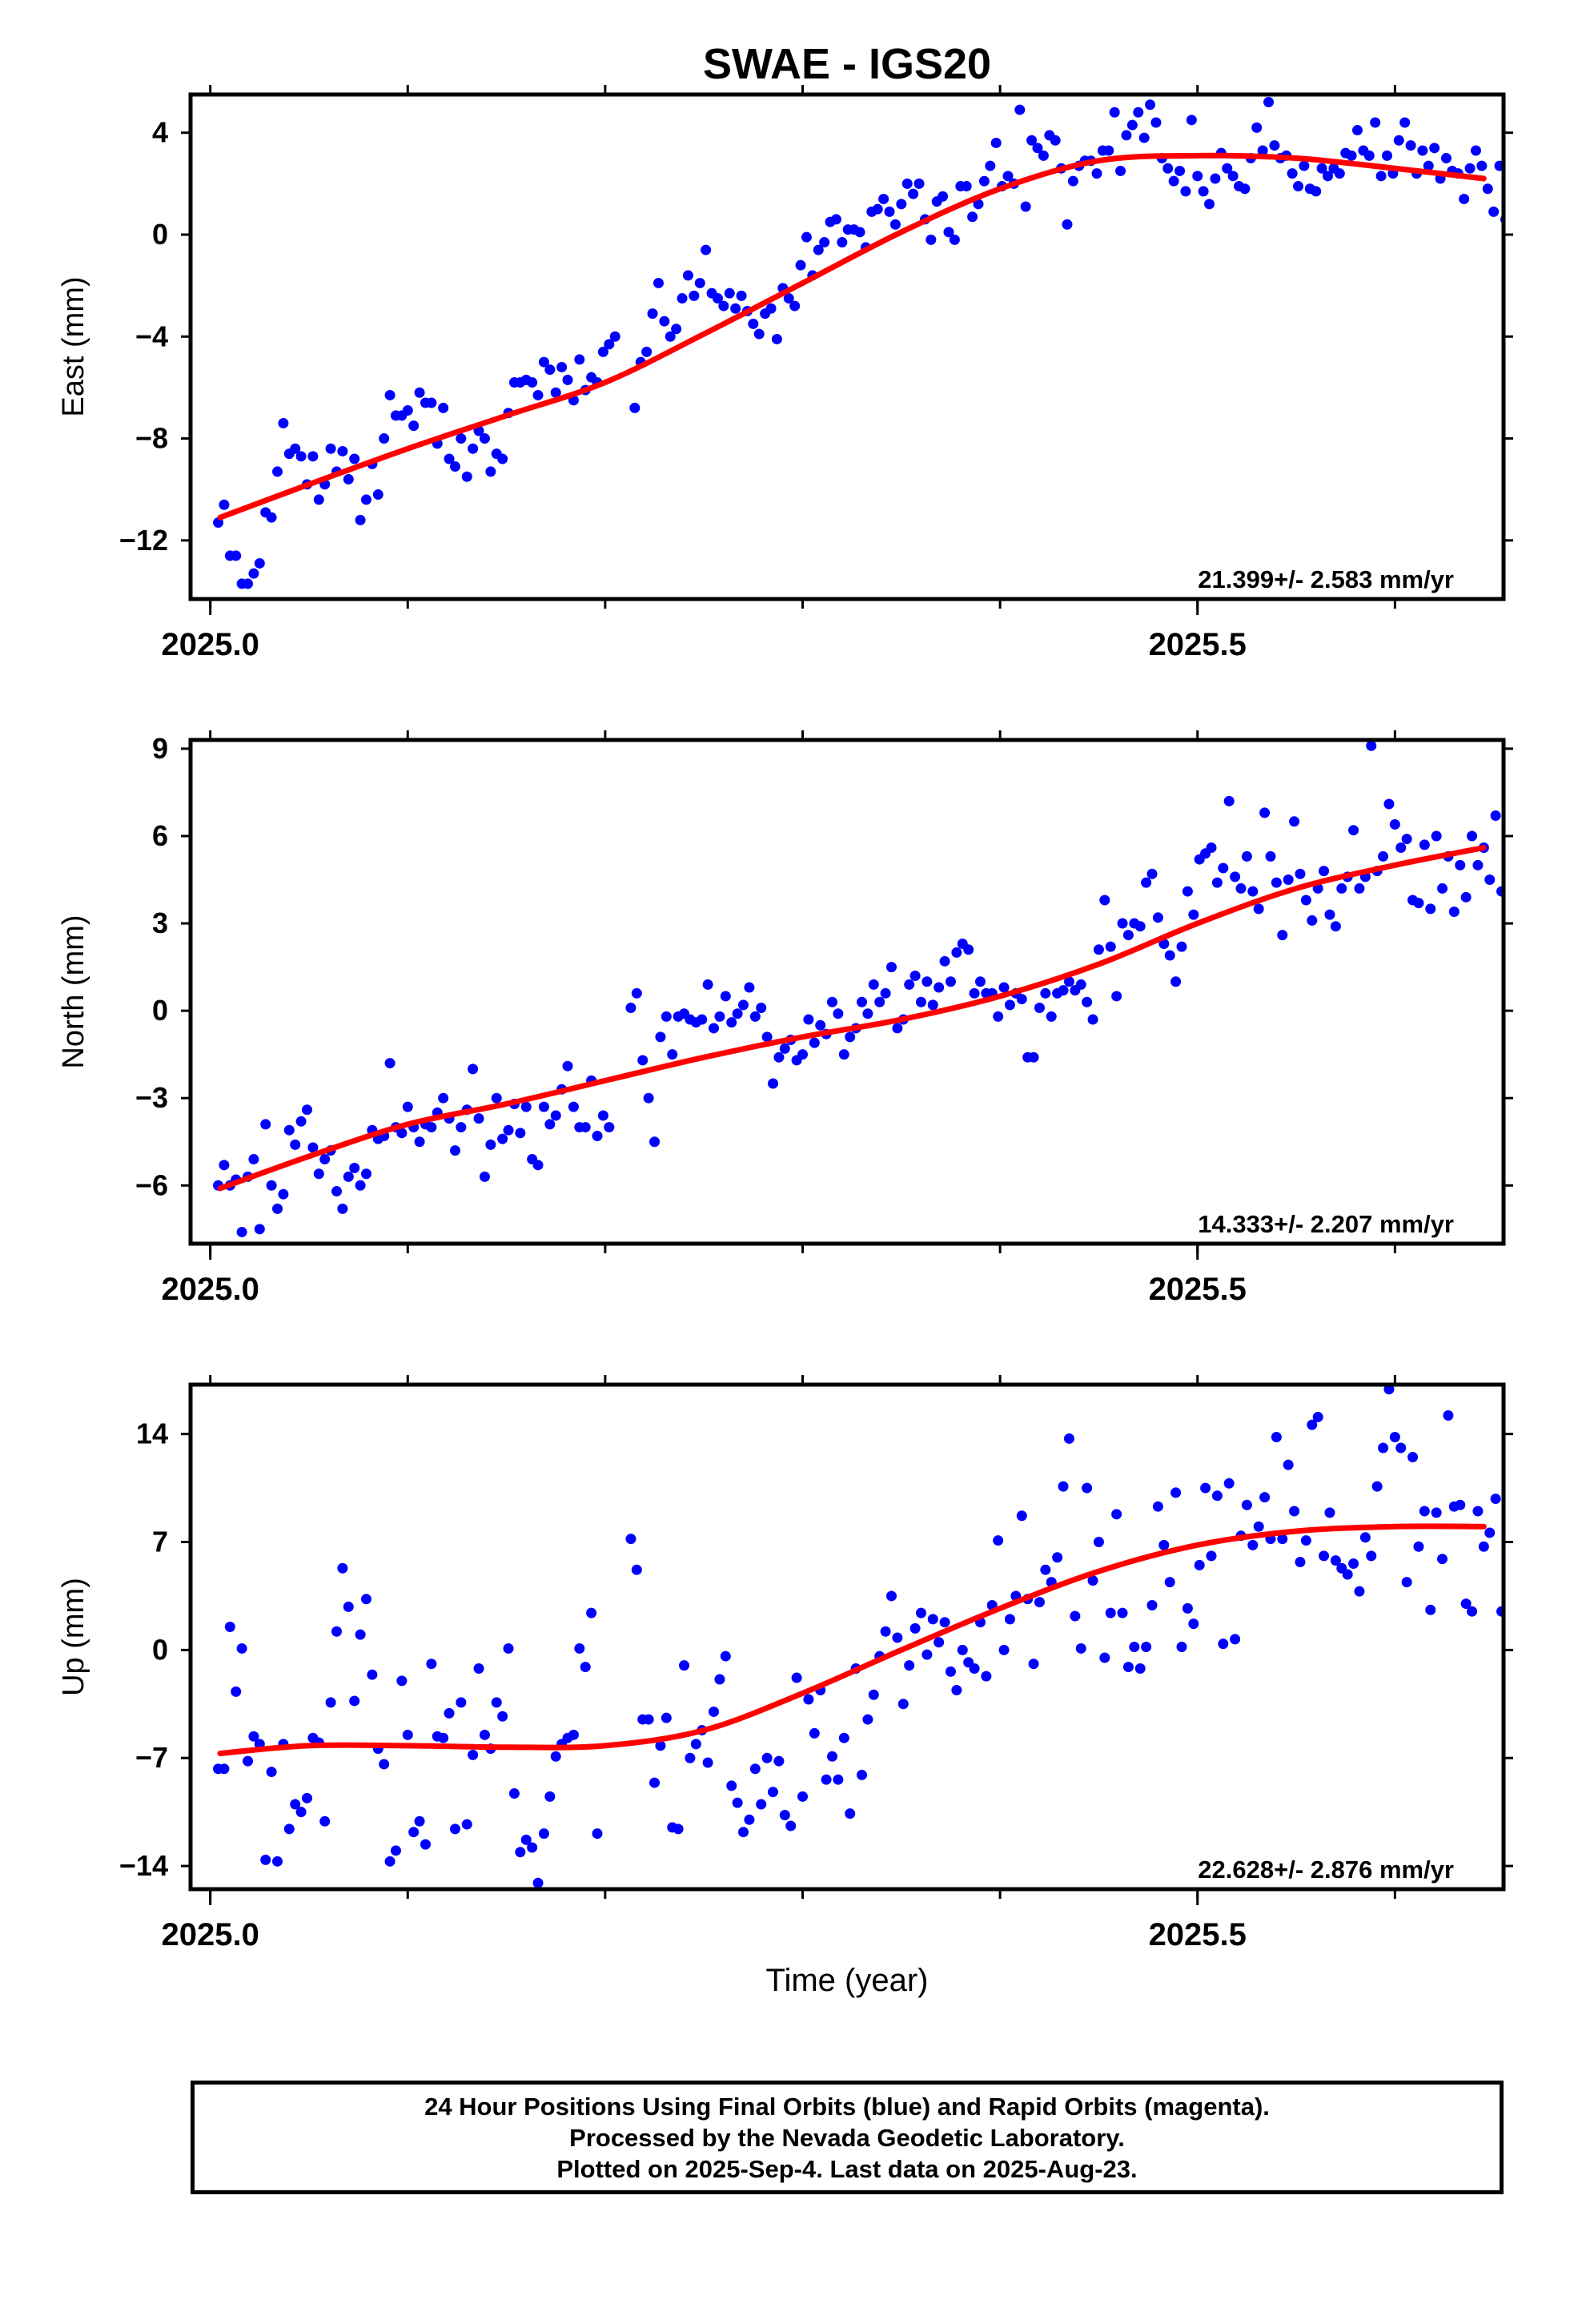  What do you see at coordinates (152, 1433) in the screenshot?
I see `y-tick-label: 14` at bounding box center [152, 1433].